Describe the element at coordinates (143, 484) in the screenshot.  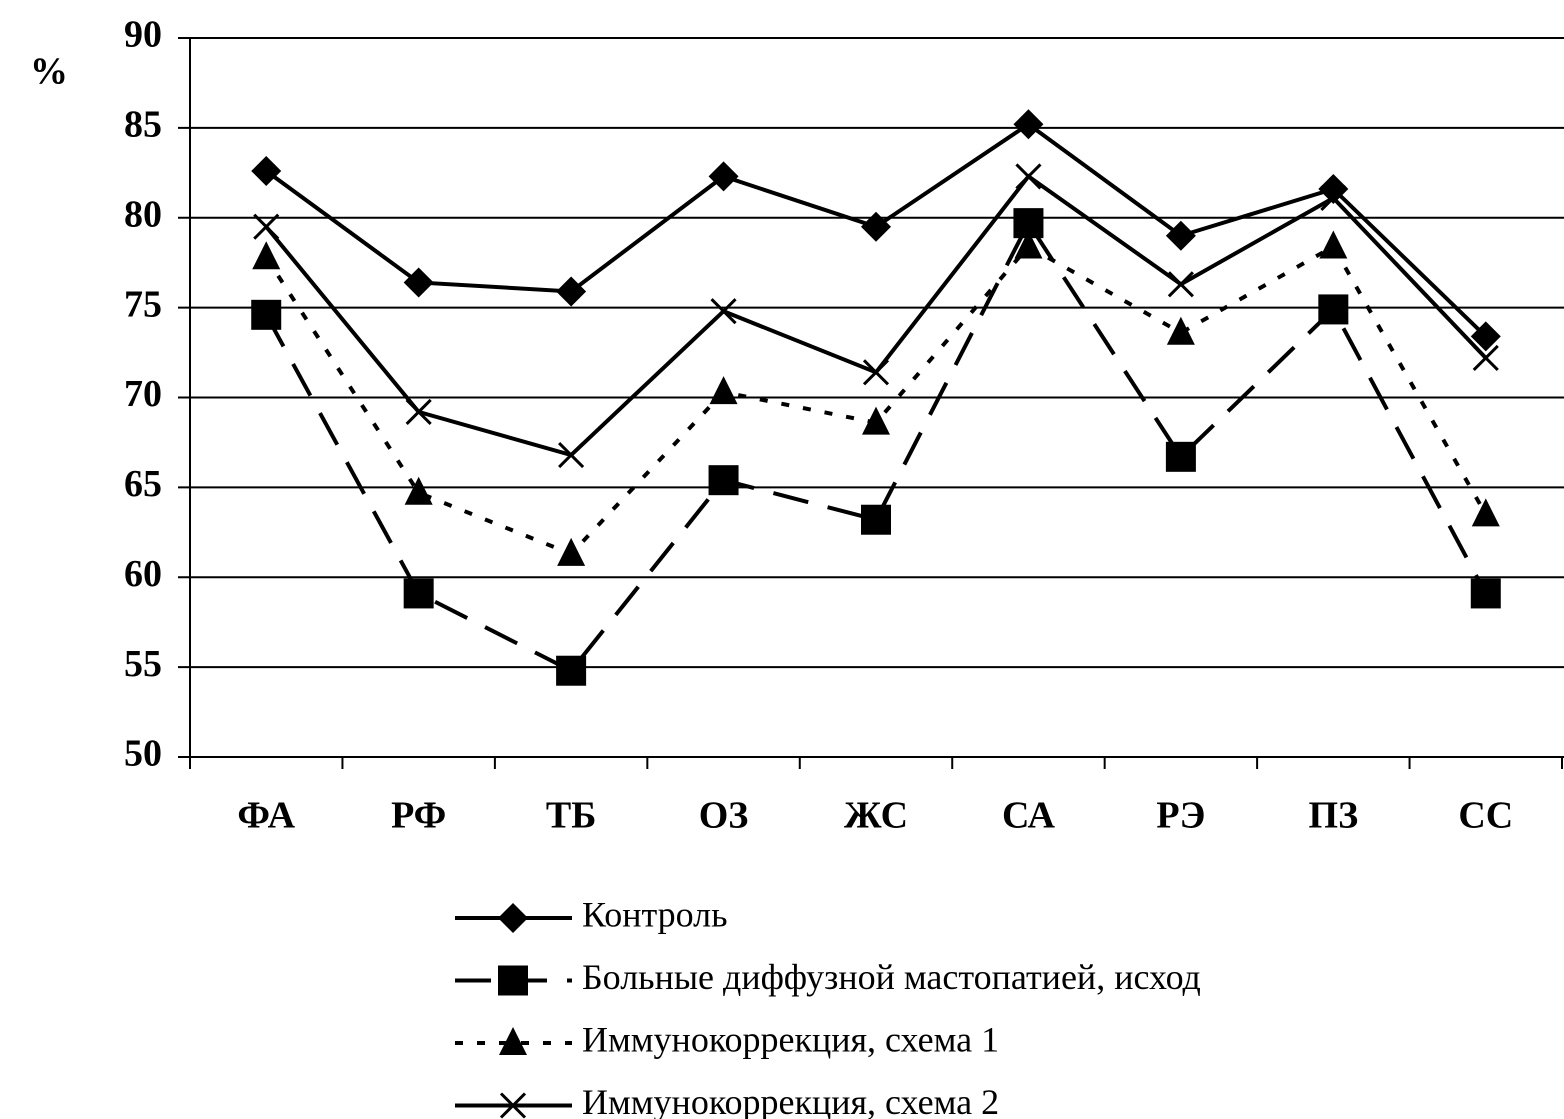
I see `y-tick-label: 65` at that location.